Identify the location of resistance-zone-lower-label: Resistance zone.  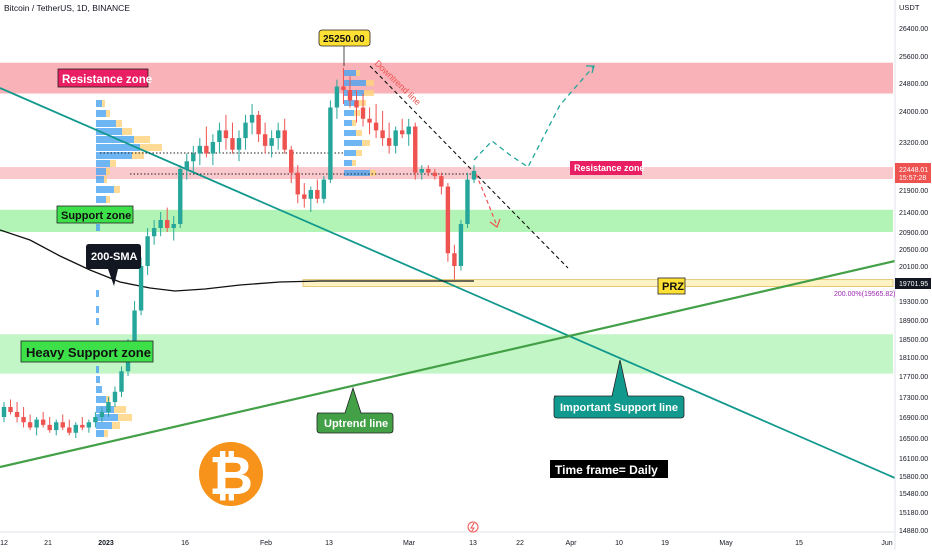
(607, 168).